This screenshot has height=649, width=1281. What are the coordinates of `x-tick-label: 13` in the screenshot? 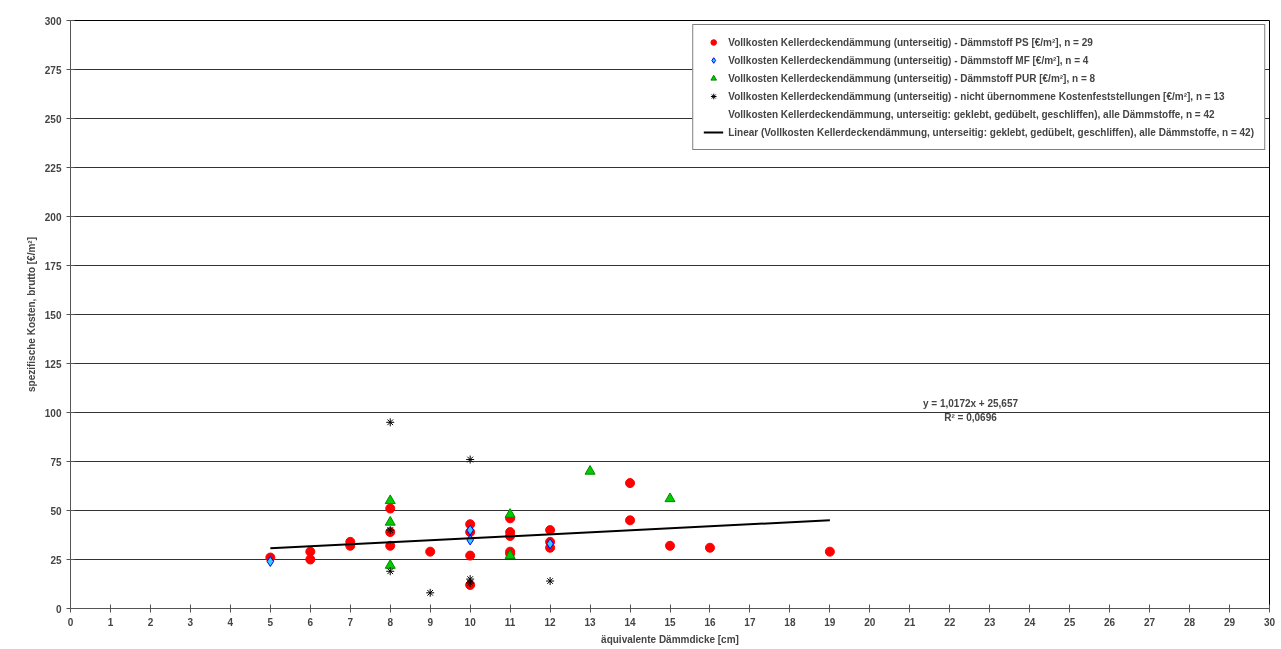 It's located at (590, 622).